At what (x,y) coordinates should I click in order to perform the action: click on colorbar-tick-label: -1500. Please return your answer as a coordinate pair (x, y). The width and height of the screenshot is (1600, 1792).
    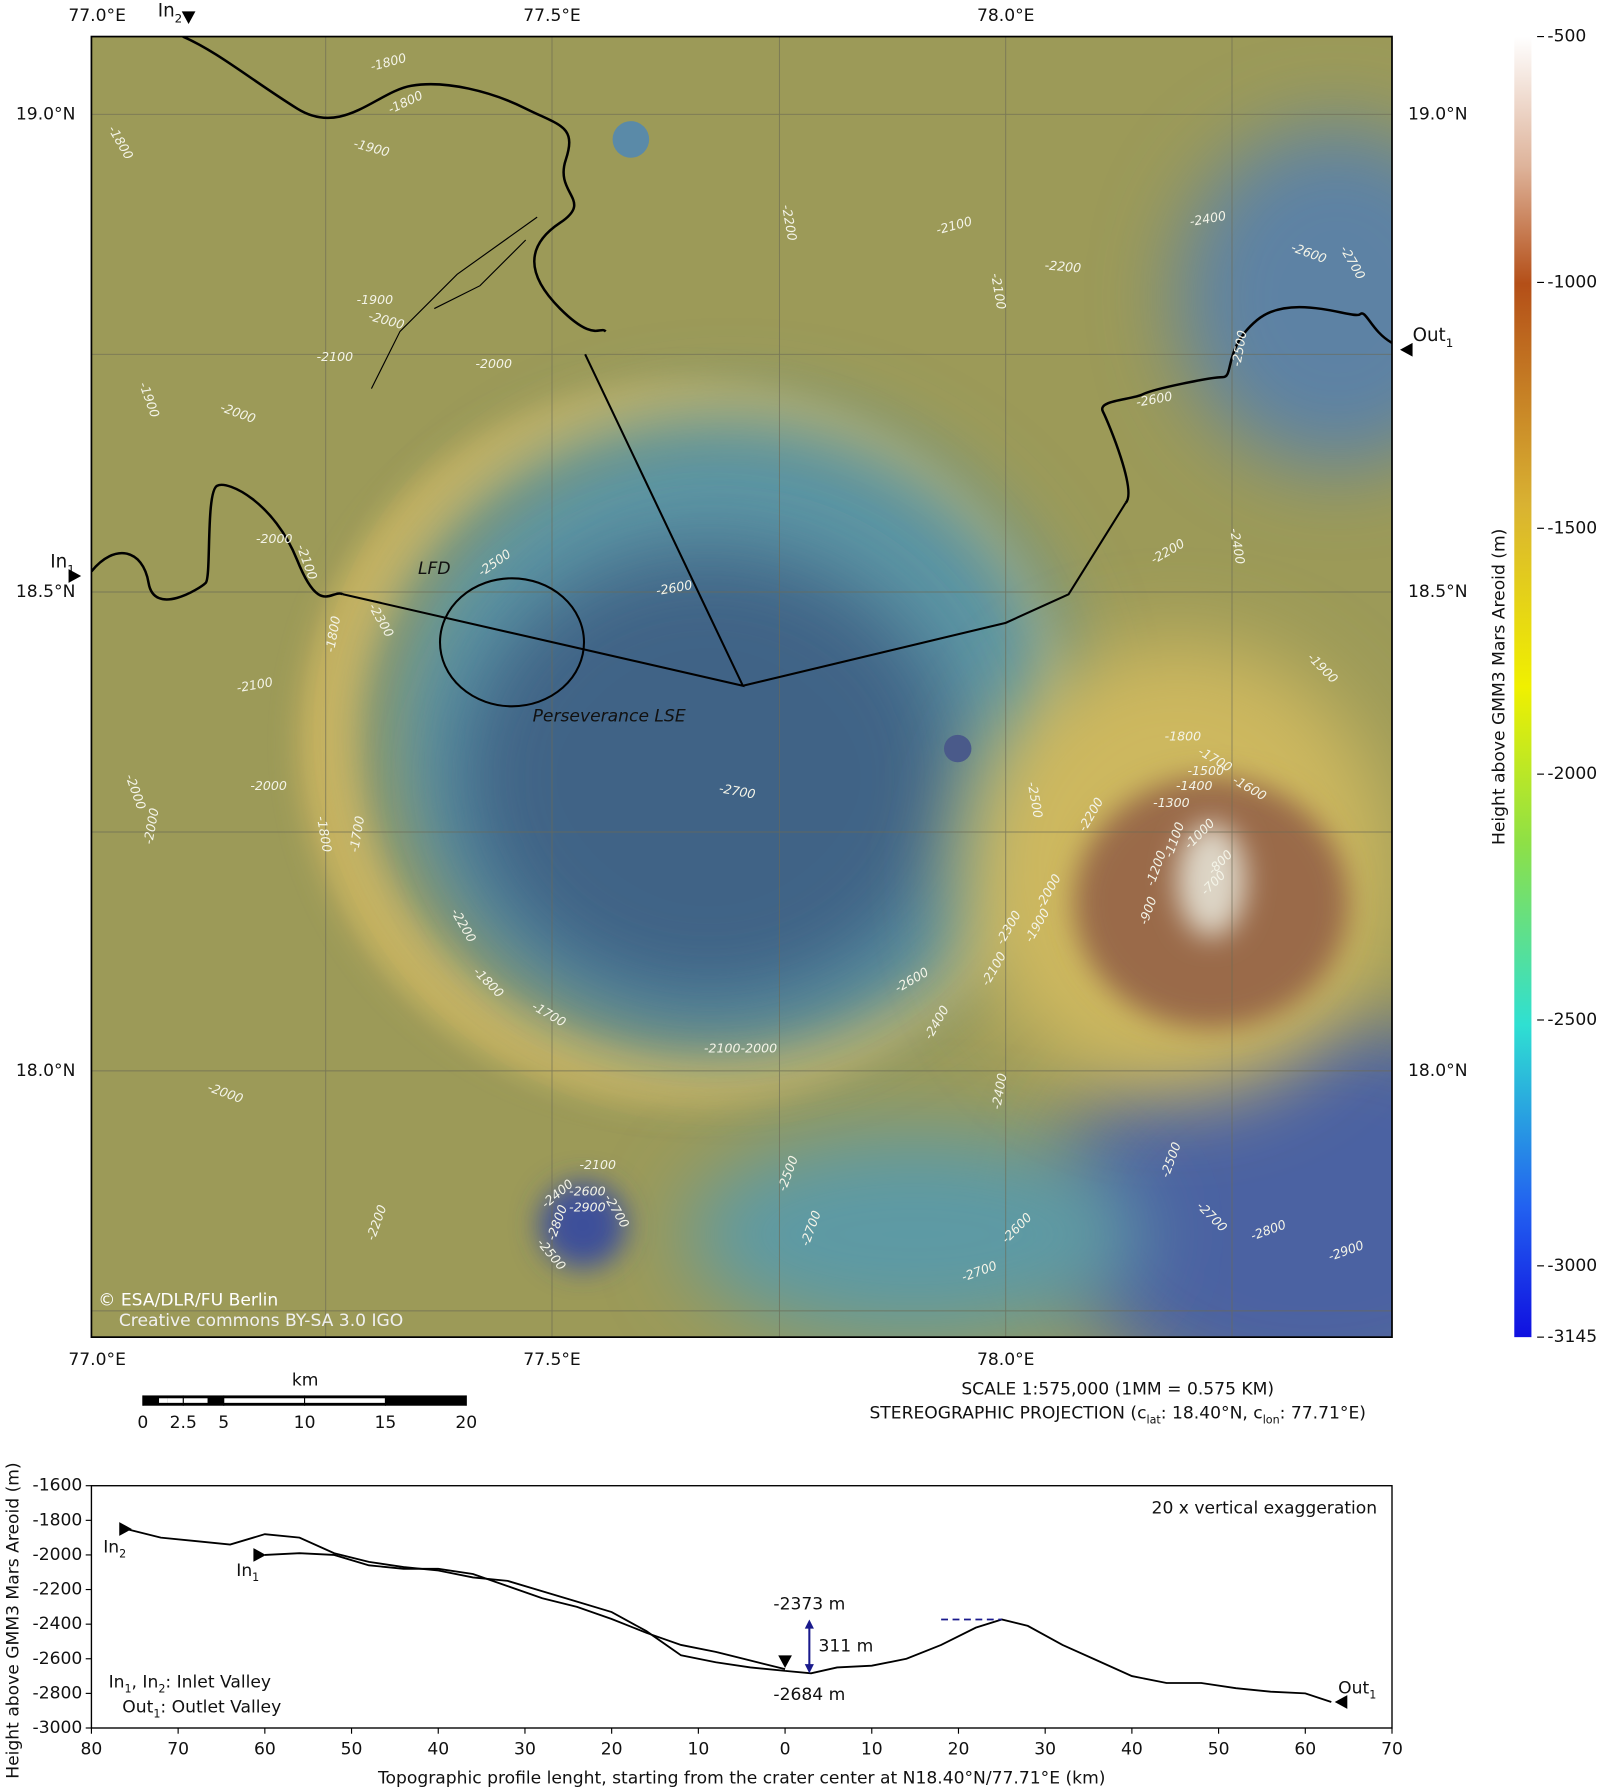
    Looking at the image, I should click on (1572, 528).